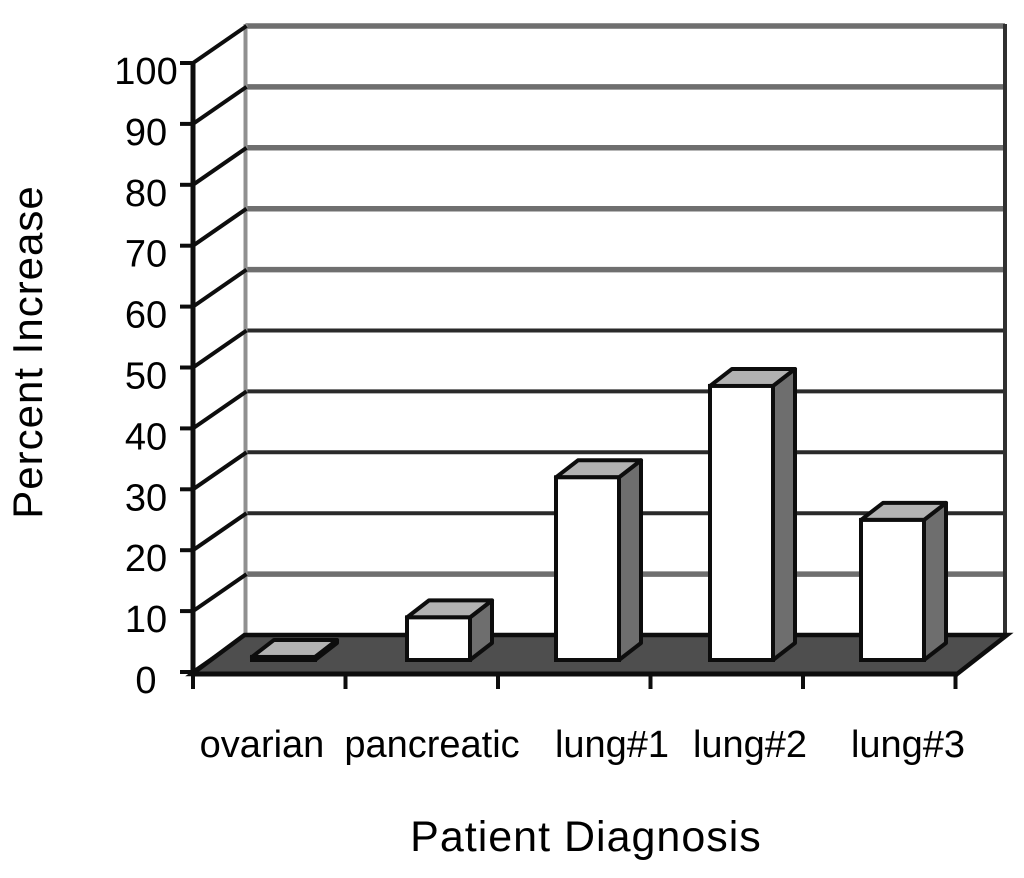  Describe the element at coordinates (146, 559) in the screenshot. I see `y-tick-label-20: 20` at that location.